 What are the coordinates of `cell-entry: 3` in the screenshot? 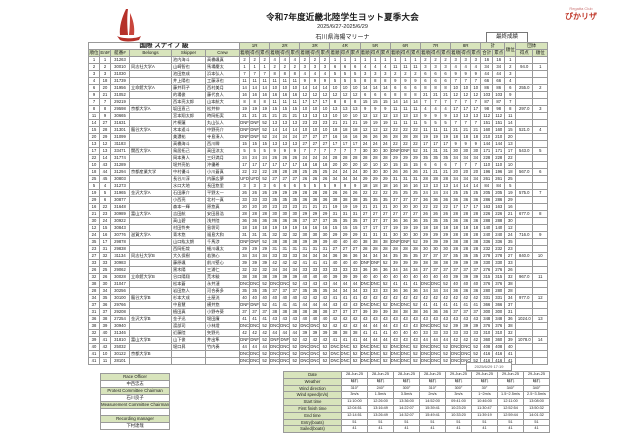 It's located at (105, 74).